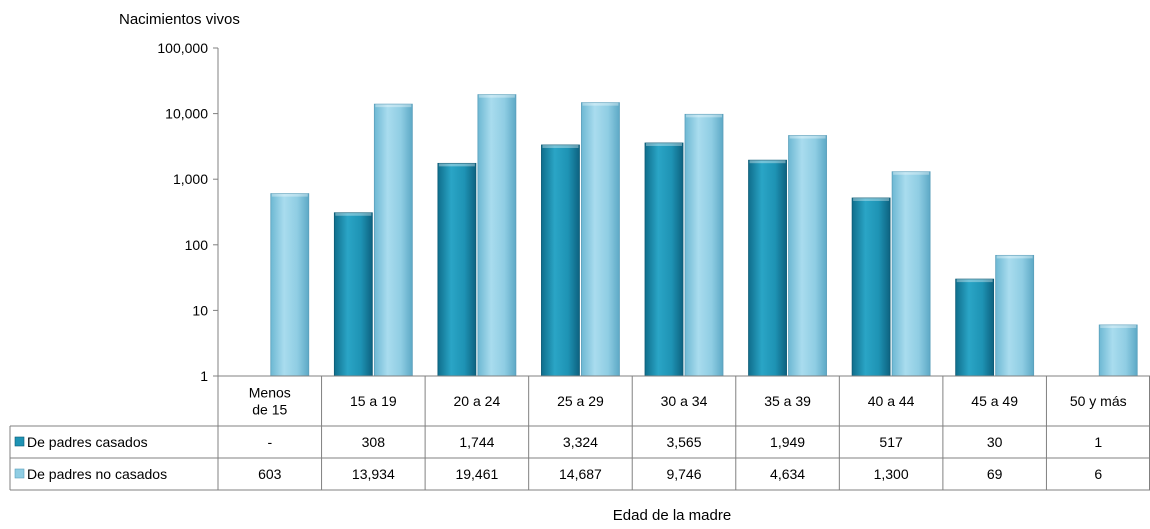 The height and width of the screenshot is (529, 1150). I want to click on legend-key-no-casados, so click(19, 473).